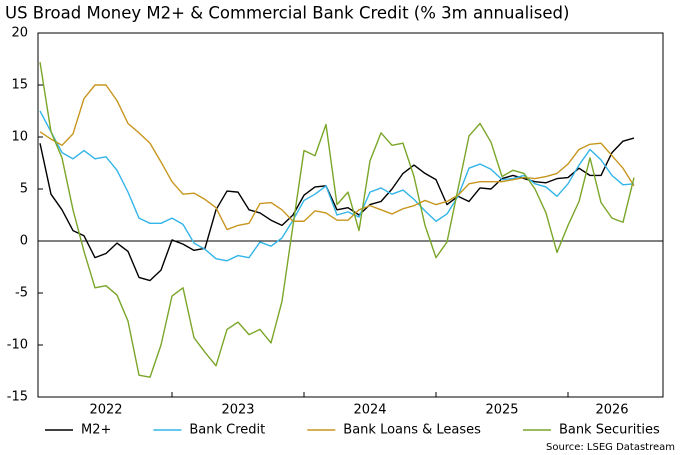 The image size is (680, 455). Describe the element at coordinates (227, 430) in the screenshot. I see `legend-label: Bank Credit` at that location.